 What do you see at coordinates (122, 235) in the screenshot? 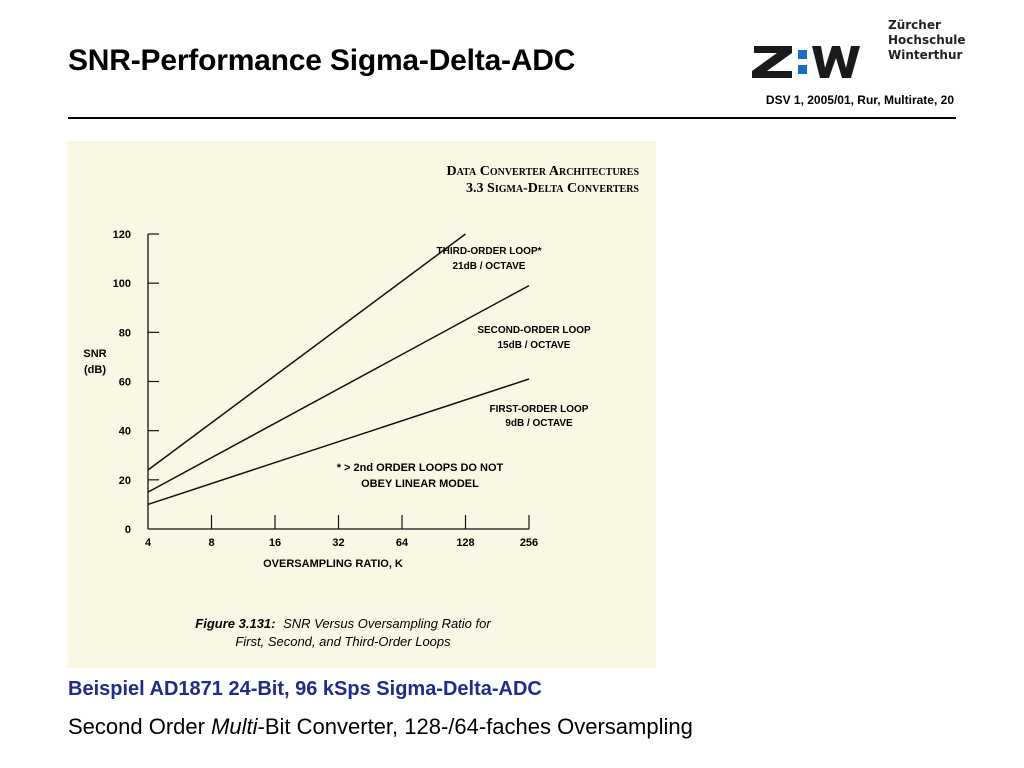
I see `y-tick-label: 120` at bounding box center [122, 235].